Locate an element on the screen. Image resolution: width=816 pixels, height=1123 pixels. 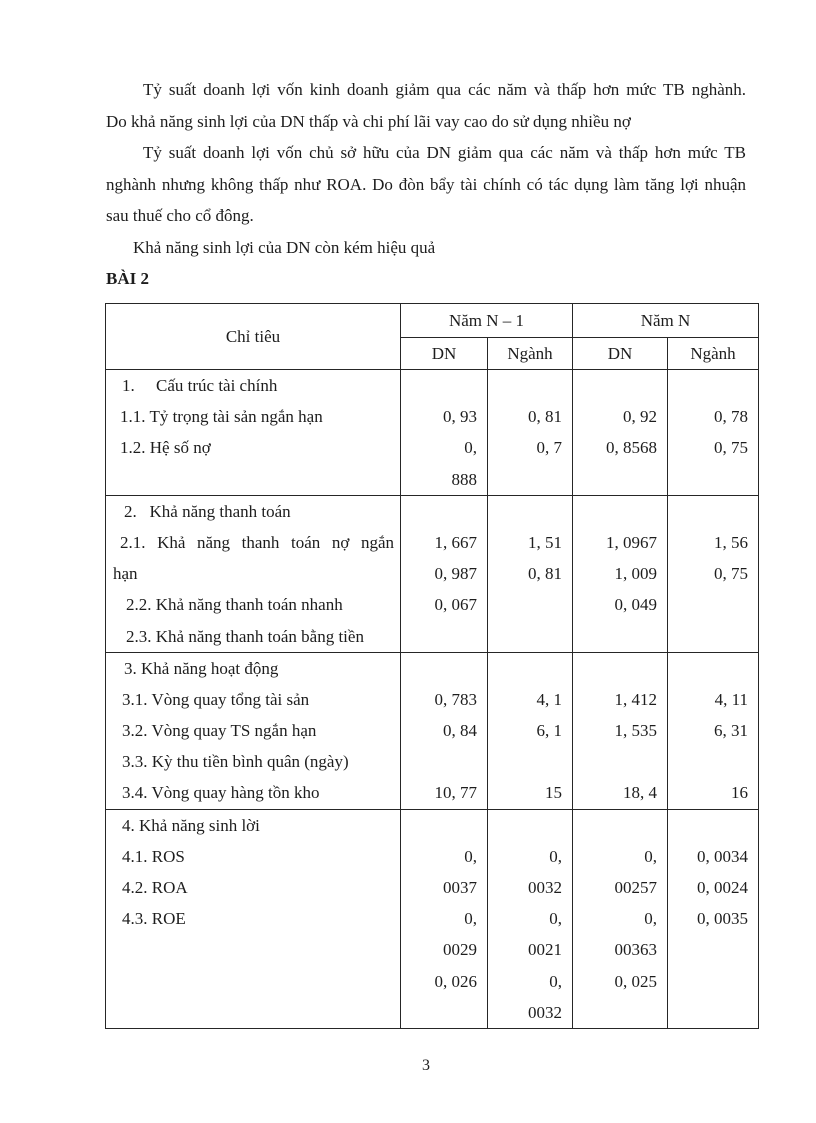
page-number: 3 is located at coordinates (426, 1065).